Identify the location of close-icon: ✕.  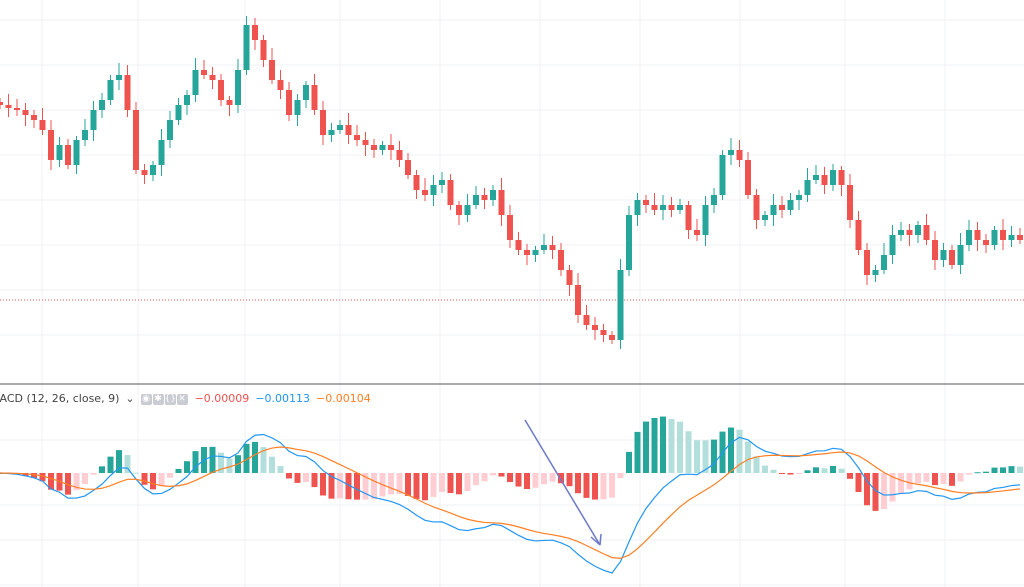
(182, 399).